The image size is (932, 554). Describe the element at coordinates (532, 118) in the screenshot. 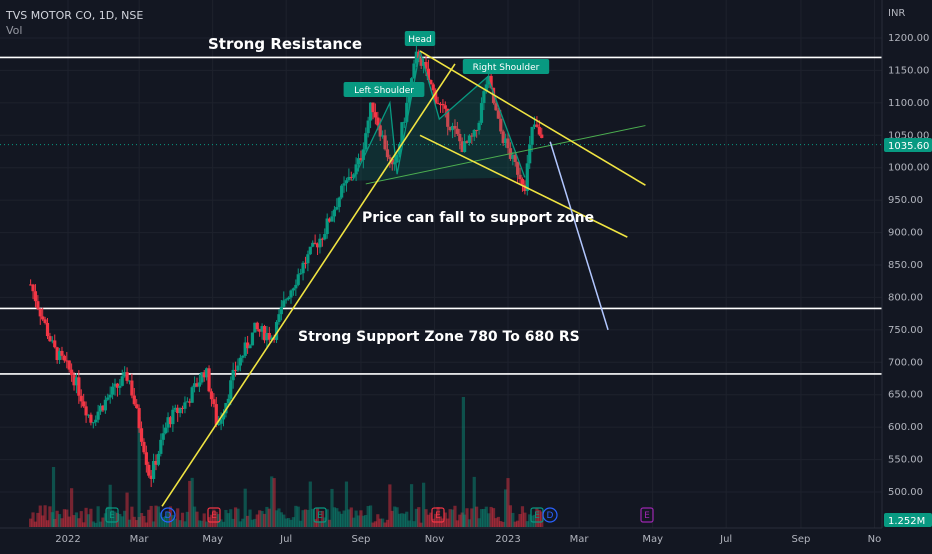

I see `upper-channel-line` at that location.